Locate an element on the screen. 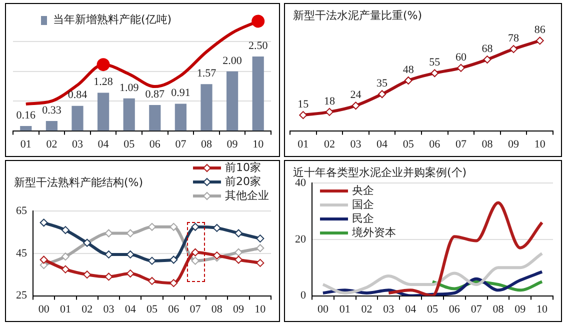  chart-title: 新型干法熟料产能结构(%) is located at coordinates (79, 182).